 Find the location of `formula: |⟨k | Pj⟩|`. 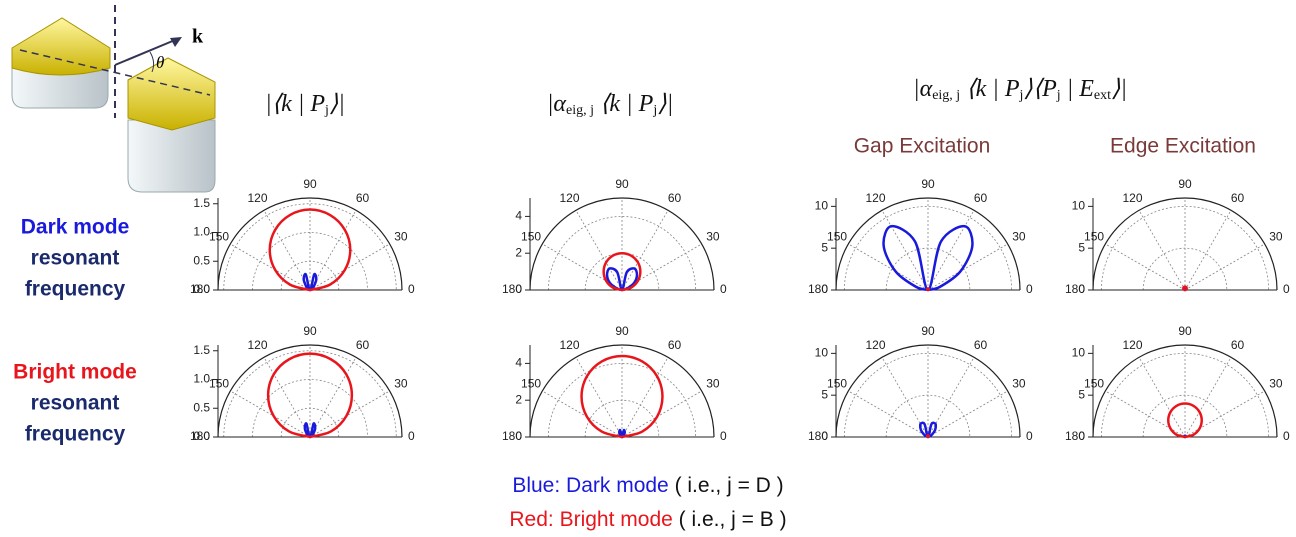

formula: |⟨k | Pj⟩| is located at coordinates (305, 105).